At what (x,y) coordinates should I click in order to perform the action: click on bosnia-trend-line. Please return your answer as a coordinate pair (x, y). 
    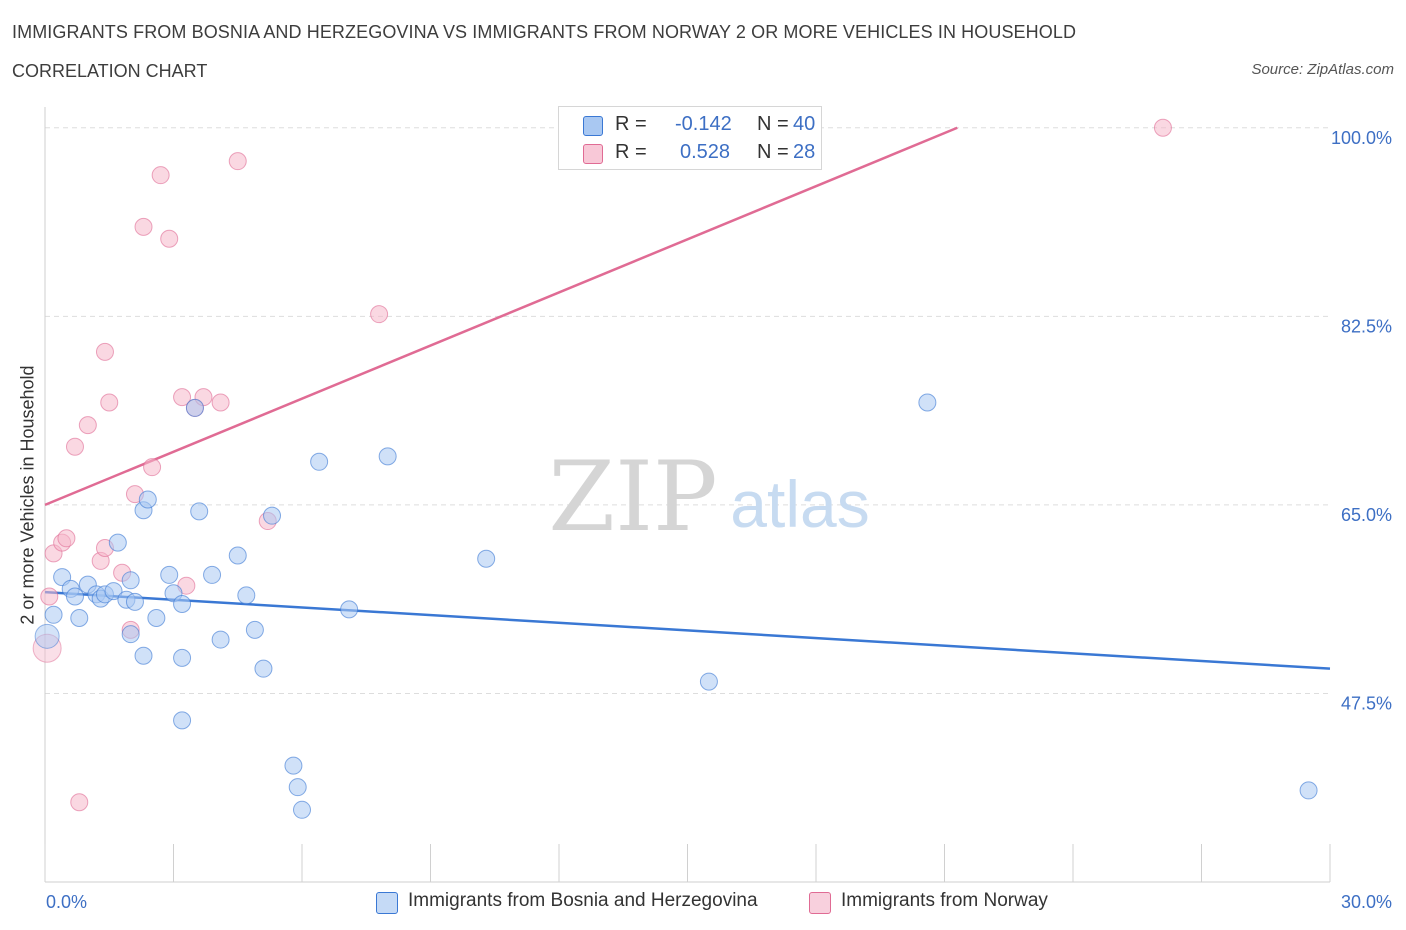
    Looking at the image, I should click on (687, 630).